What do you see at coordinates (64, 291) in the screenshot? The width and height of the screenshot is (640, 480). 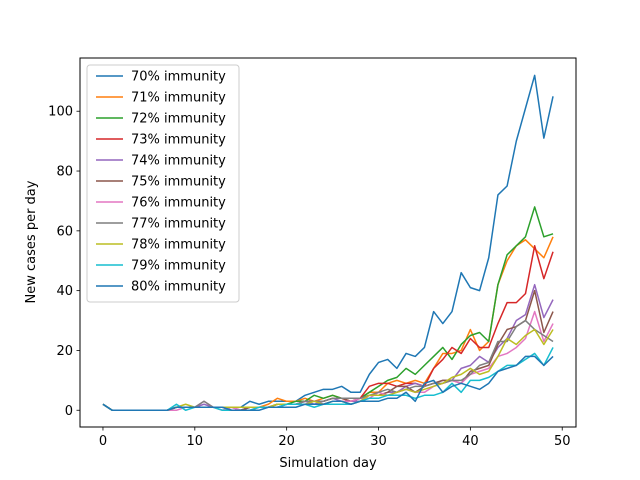 I see `y-tick-label-2: 40` at bounding box center [64, 291].